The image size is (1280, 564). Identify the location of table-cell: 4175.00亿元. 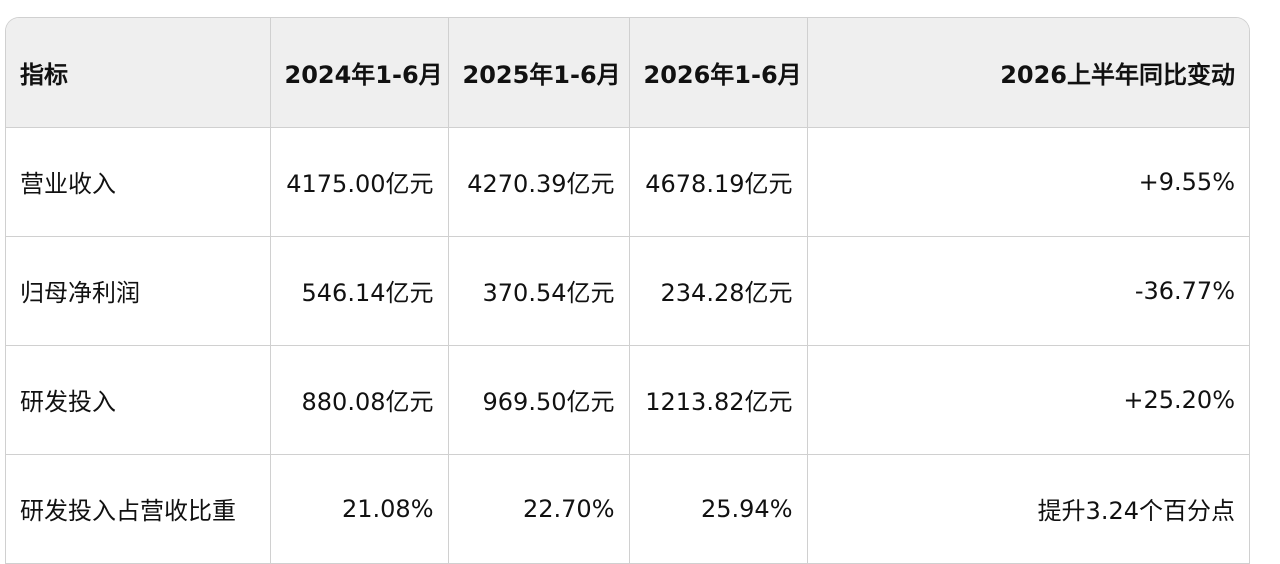
(359, 182).